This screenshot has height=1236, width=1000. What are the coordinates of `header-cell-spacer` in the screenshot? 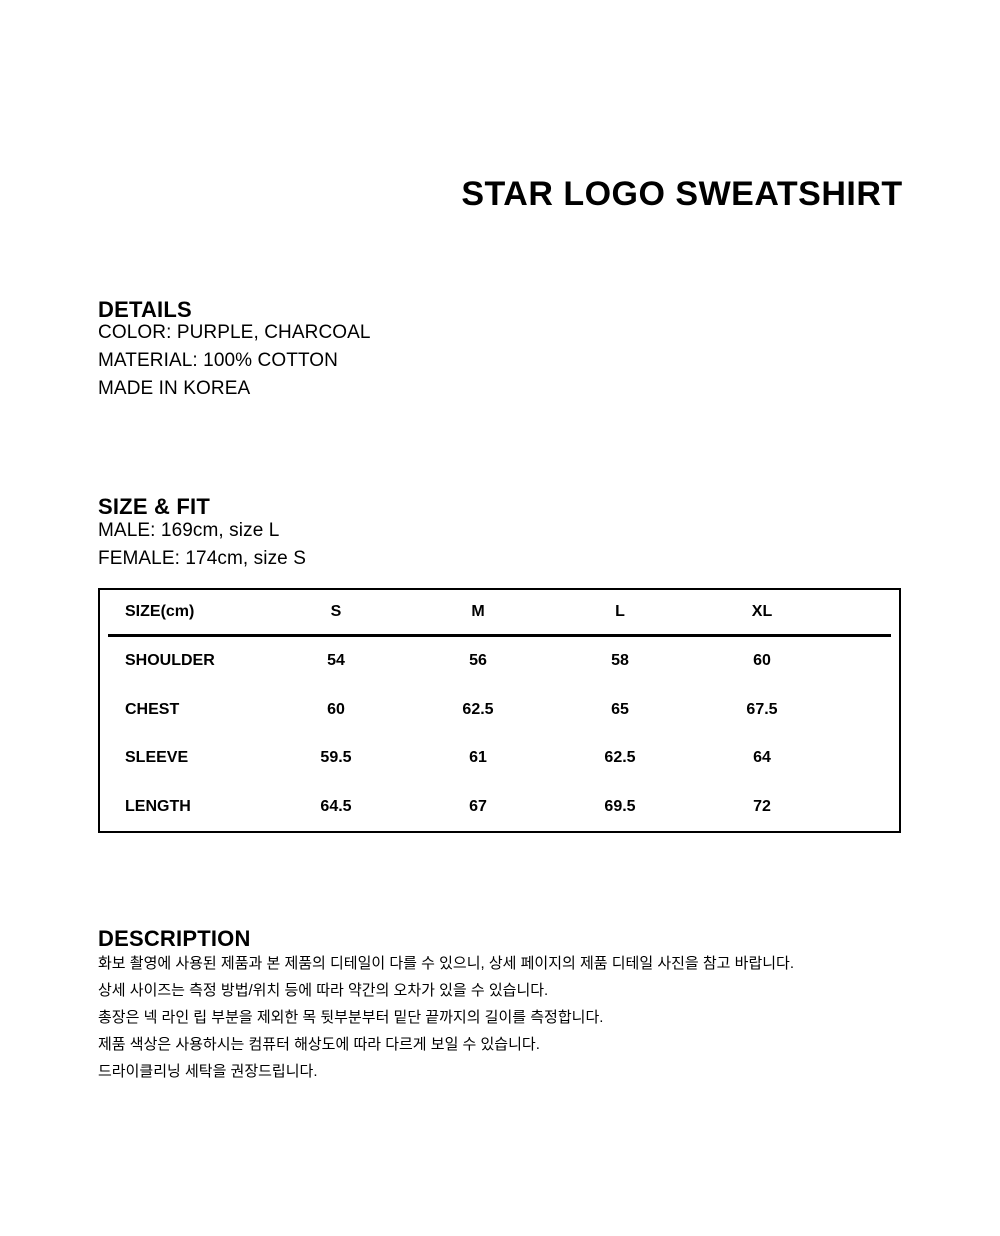 It's located at (862, 613).